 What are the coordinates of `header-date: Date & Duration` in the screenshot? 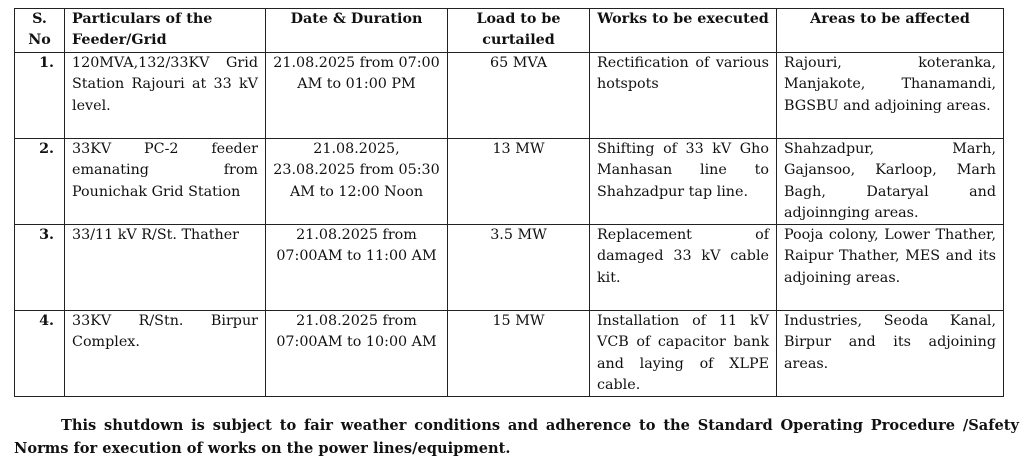 It's located at (356, 30).